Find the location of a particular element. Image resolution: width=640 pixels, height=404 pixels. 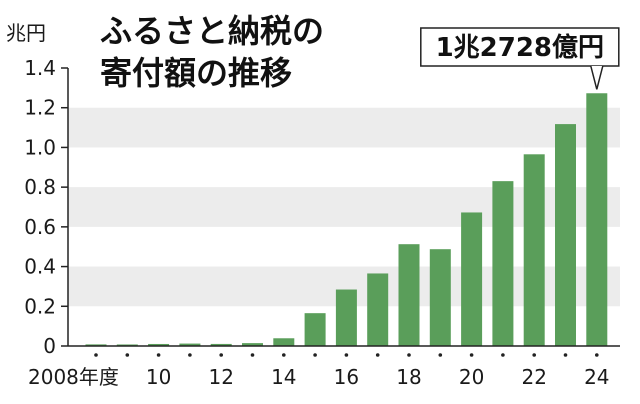

x-dot-2013 is located at coordinates (252, 355).